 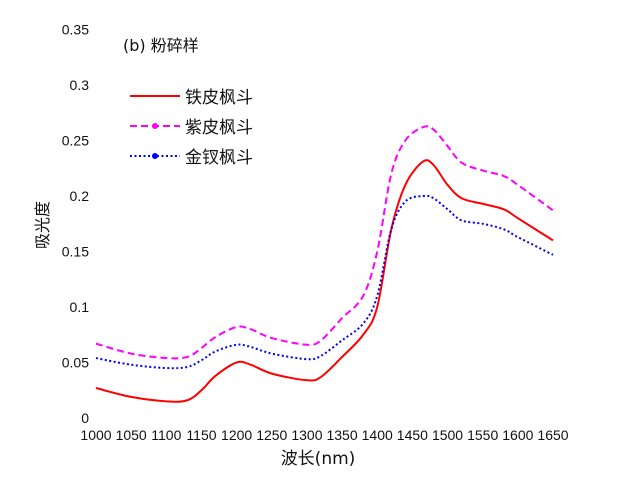 What do you see at coordinates (201, 435) in the screenshot?
I see `x-tick-label: 1150` at bounding box center [201, 435].